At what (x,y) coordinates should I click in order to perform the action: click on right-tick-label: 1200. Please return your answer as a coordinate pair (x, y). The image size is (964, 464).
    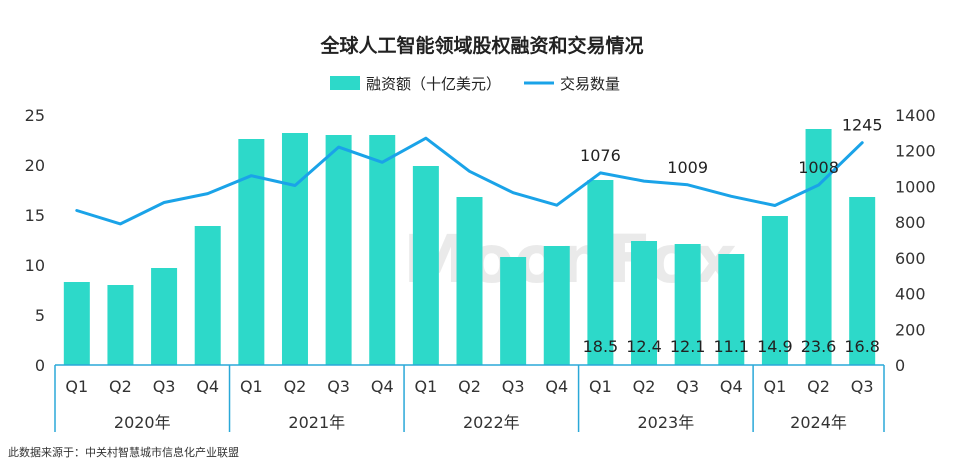
    Looking at the image, I should click on (915, 151).